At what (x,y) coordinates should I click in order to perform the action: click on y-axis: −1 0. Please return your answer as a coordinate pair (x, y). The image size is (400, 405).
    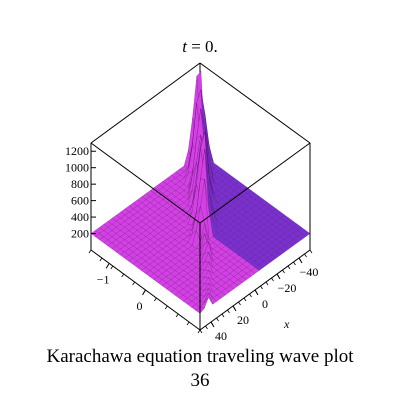
    Looking at the image, I should click on (144, 291).